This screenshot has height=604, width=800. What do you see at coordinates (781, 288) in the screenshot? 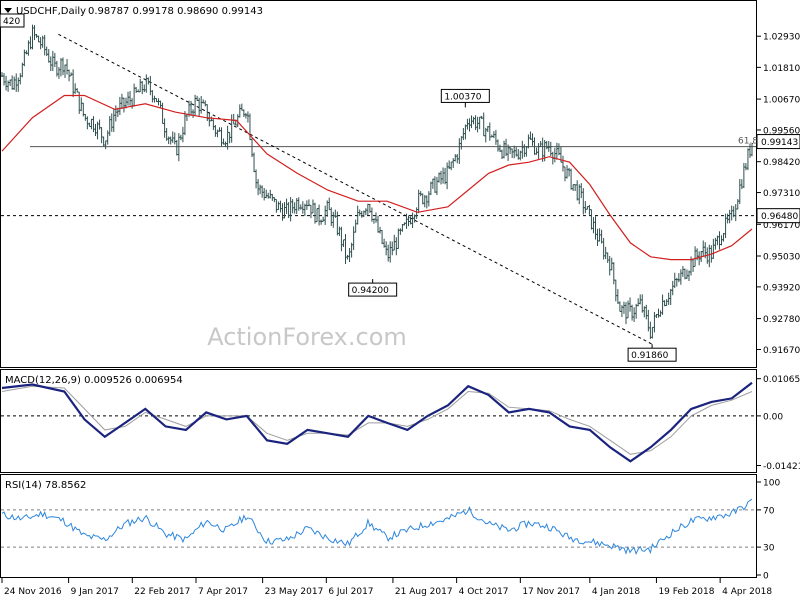
I see `price-y-tick-label: 0.93920` at bounding box center [781, 288].